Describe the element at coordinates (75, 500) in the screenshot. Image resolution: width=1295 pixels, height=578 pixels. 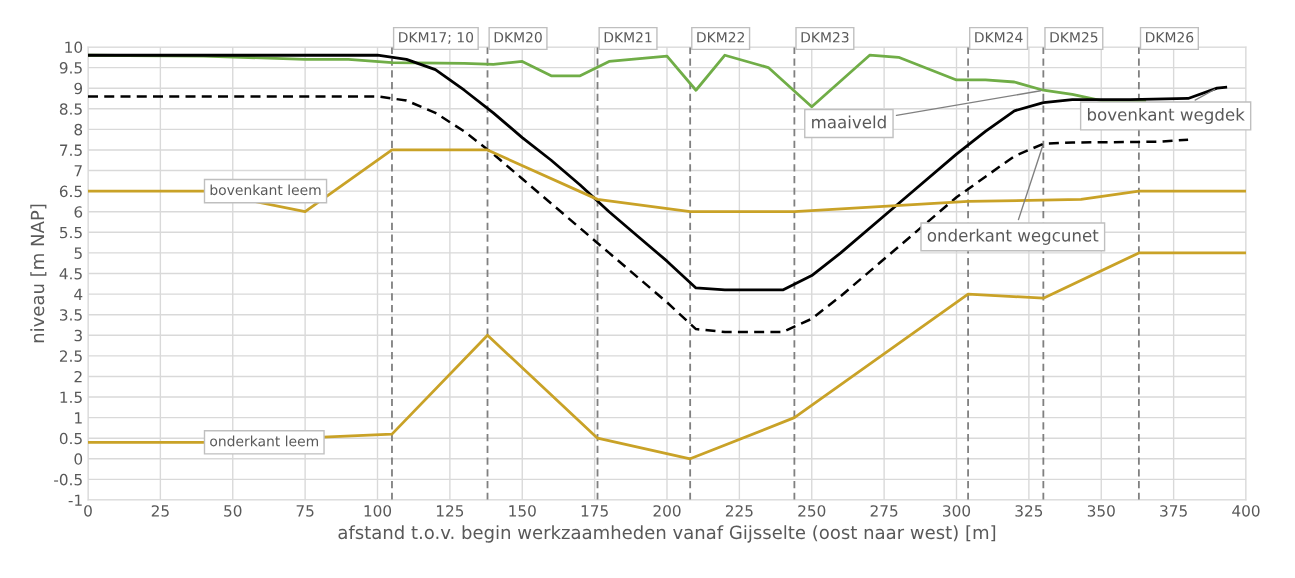
I see `y-tick-label: -1` at that location.